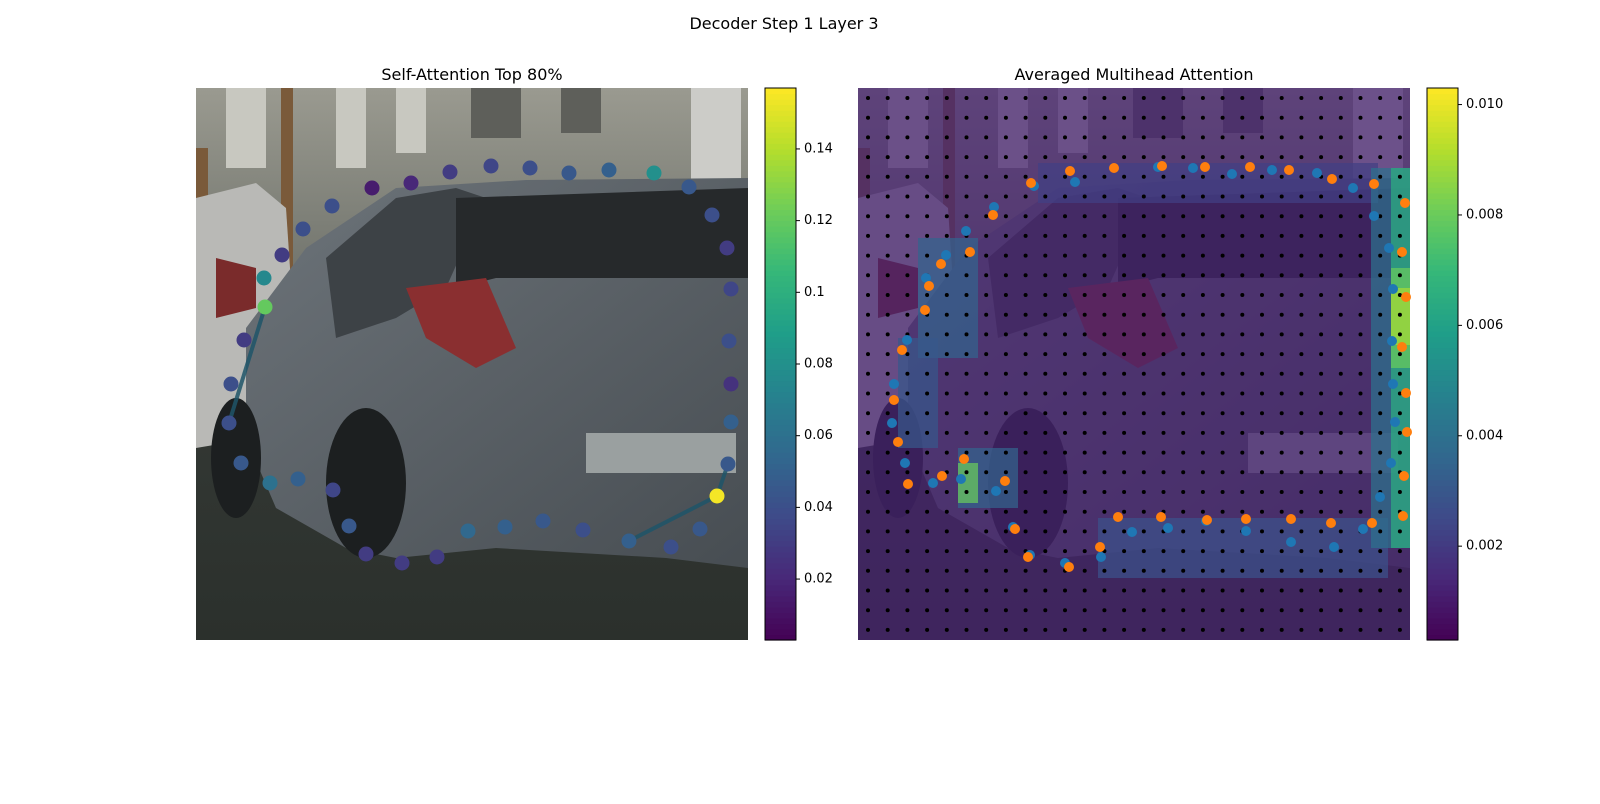  Describe the element at coordinates (818, 435) in the screenshot. I see `colorbar-tick-label: 0.06` at that location.